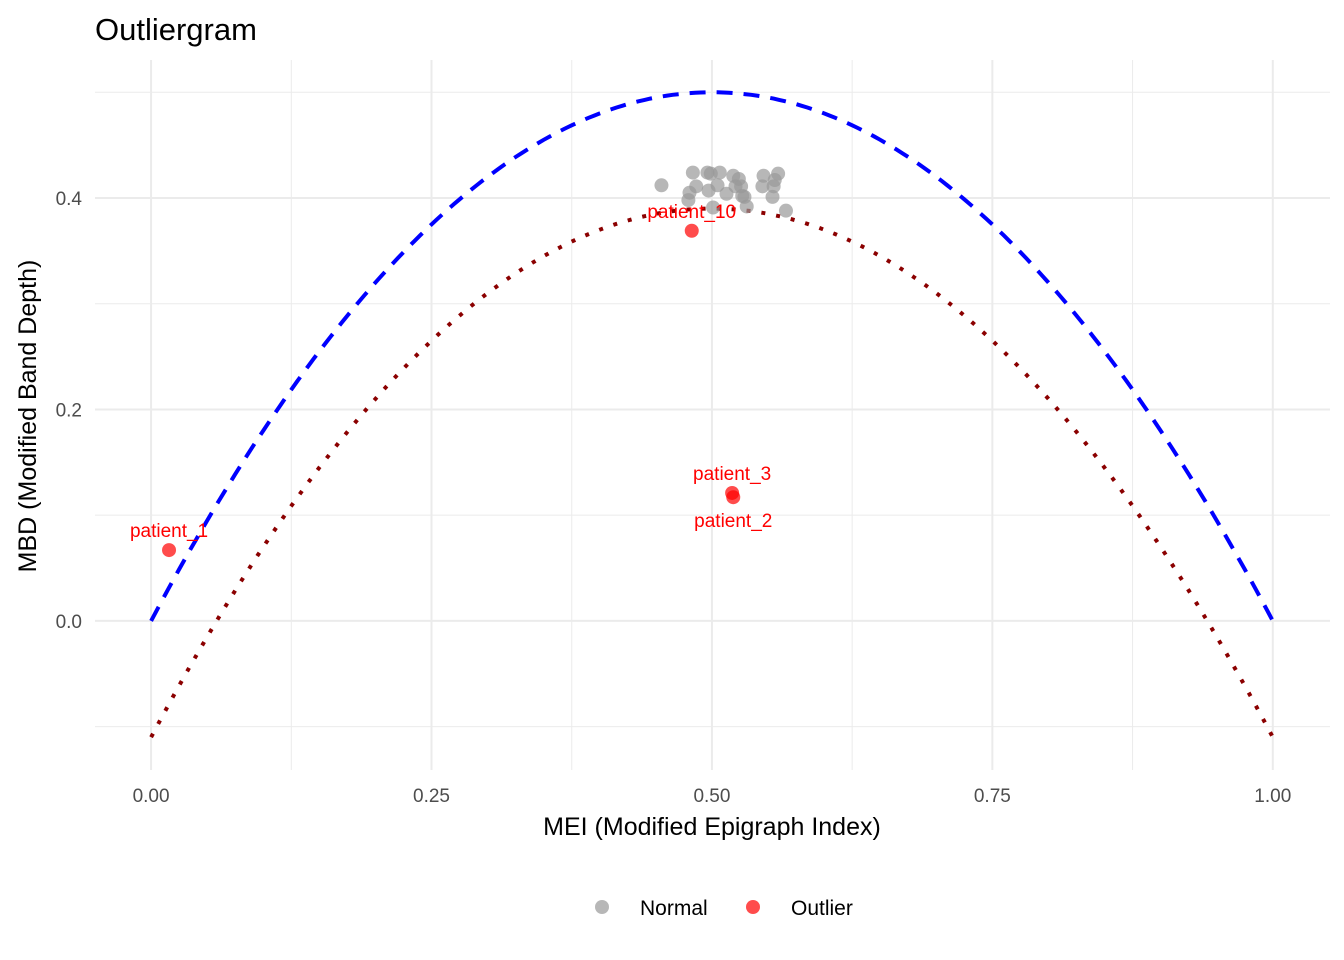  I want to click on outlier-label: patient_1, so click(169, 531).